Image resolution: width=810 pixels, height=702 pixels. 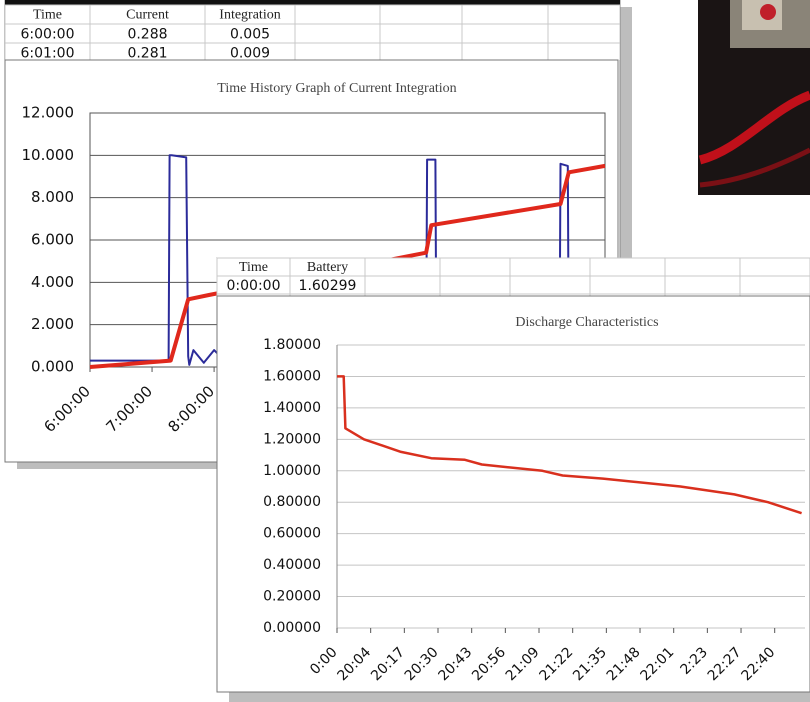 I want to click on data-line, so click(x=569, y=445).